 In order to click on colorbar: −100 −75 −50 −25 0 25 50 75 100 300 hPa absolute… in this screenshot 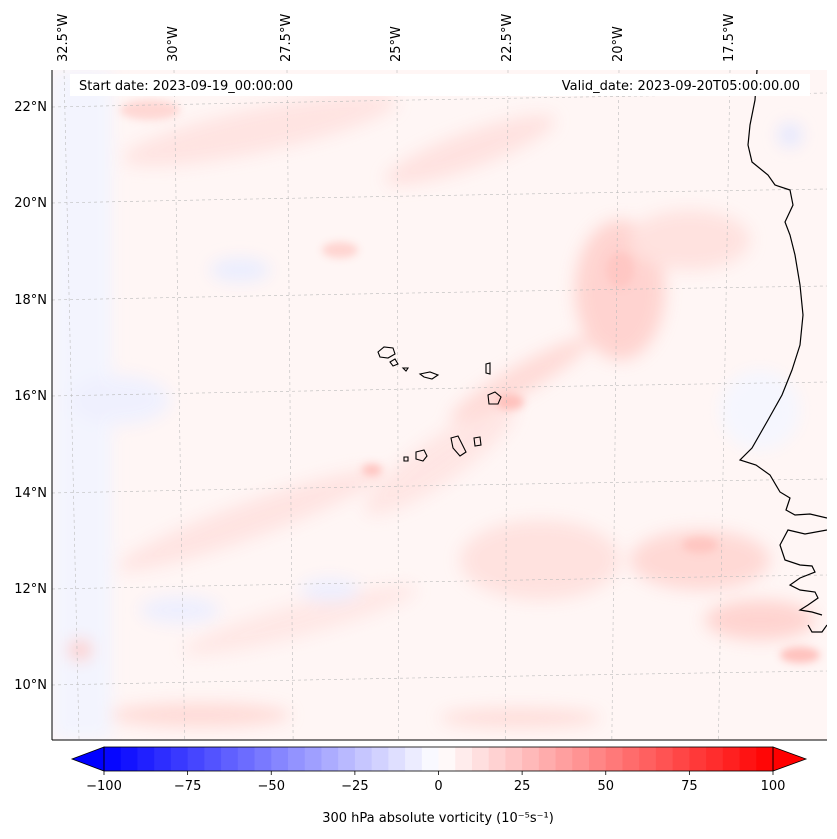, I will do `click(439, 786)`.